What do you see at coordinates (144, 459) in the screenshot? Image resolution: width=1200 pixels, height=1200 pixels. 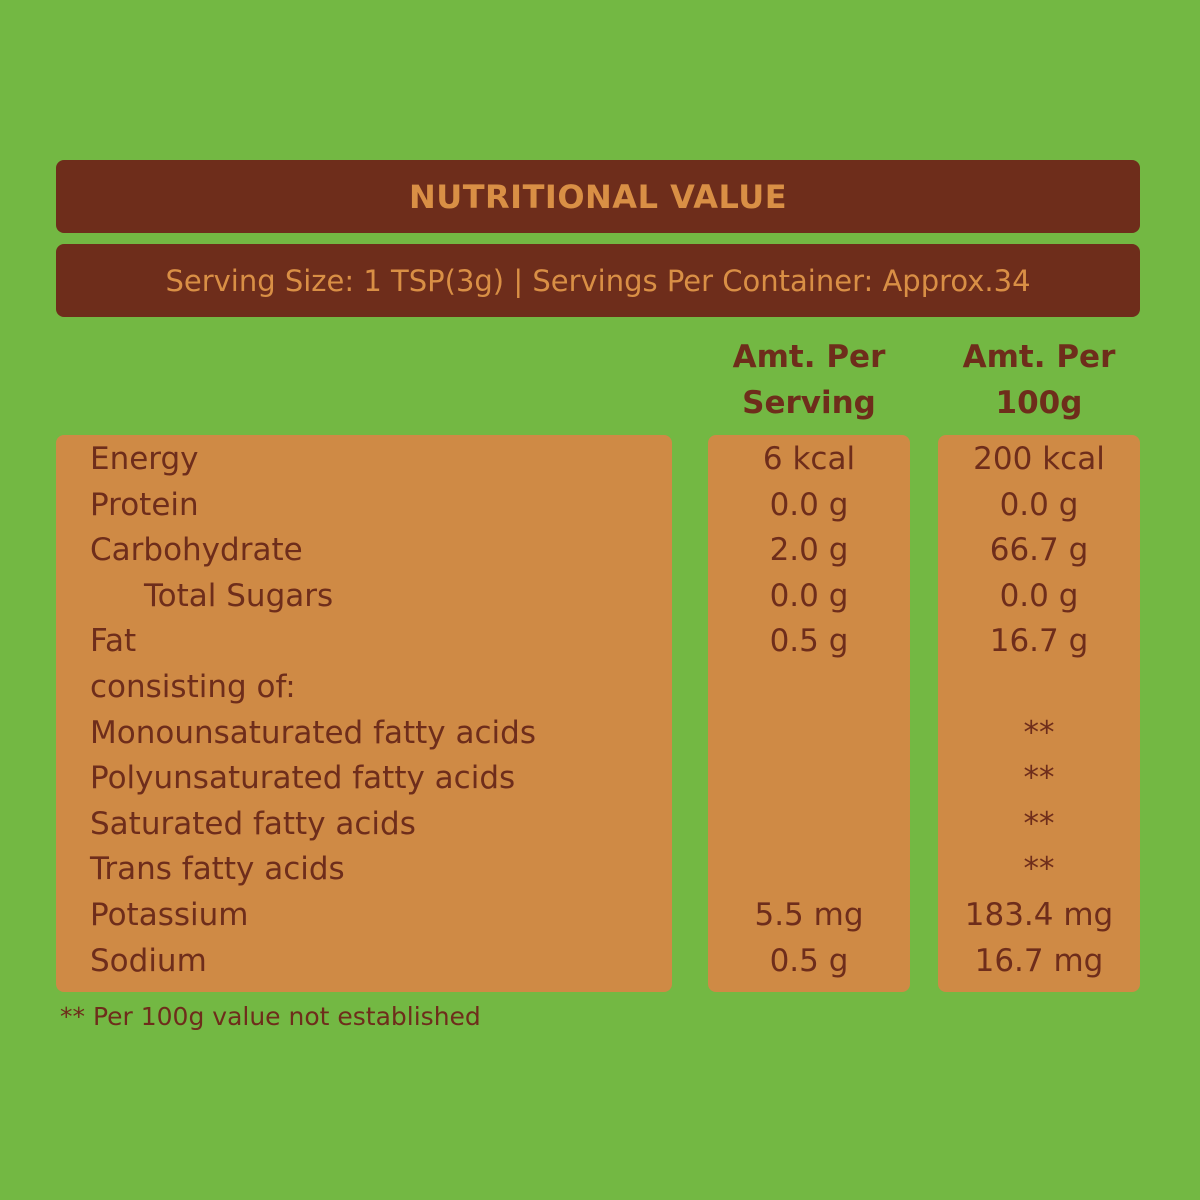 I see `nutrient-name: Energy` at bounding box center [144, 459].